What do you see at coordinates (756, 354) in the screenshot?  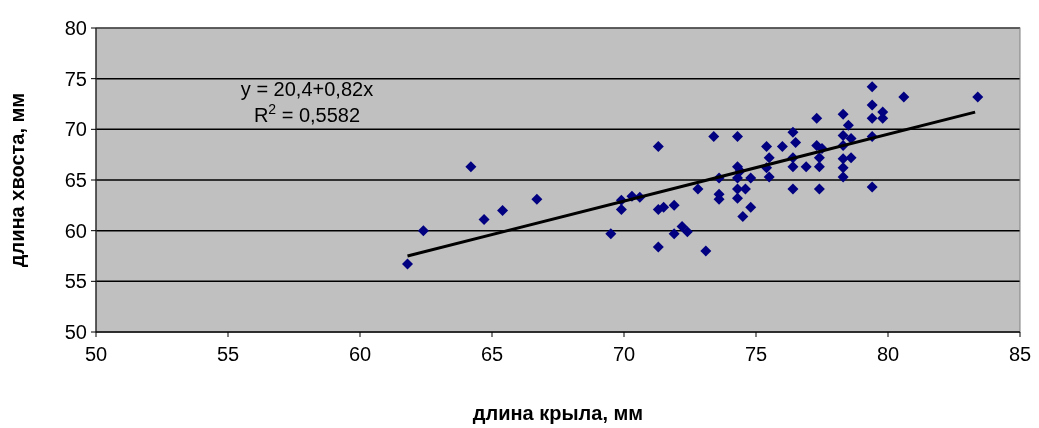 I see `x-tick-label: 75` at bounding box center [756, 354].